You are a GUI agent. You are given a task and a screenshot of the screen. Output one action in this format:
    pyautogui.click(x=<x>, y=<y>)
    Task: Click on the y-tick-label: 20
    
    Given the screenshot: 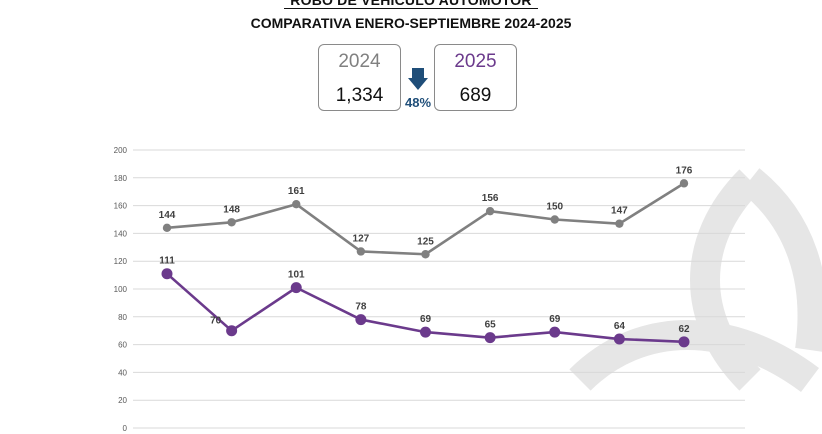 What is the action you would take?
    pyautogui.click(x=122, y=400)
    